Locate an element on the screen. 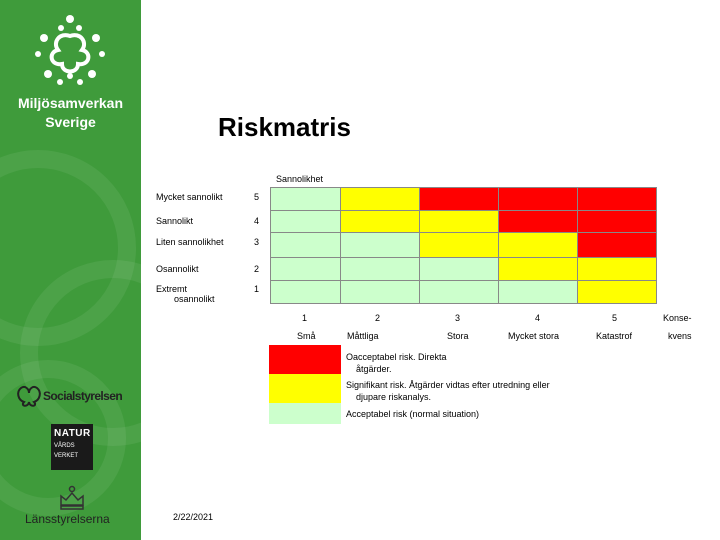 This screenshot has width=720, height=540. row-label-2: Osannolikt is located at coordinates (177, 269).